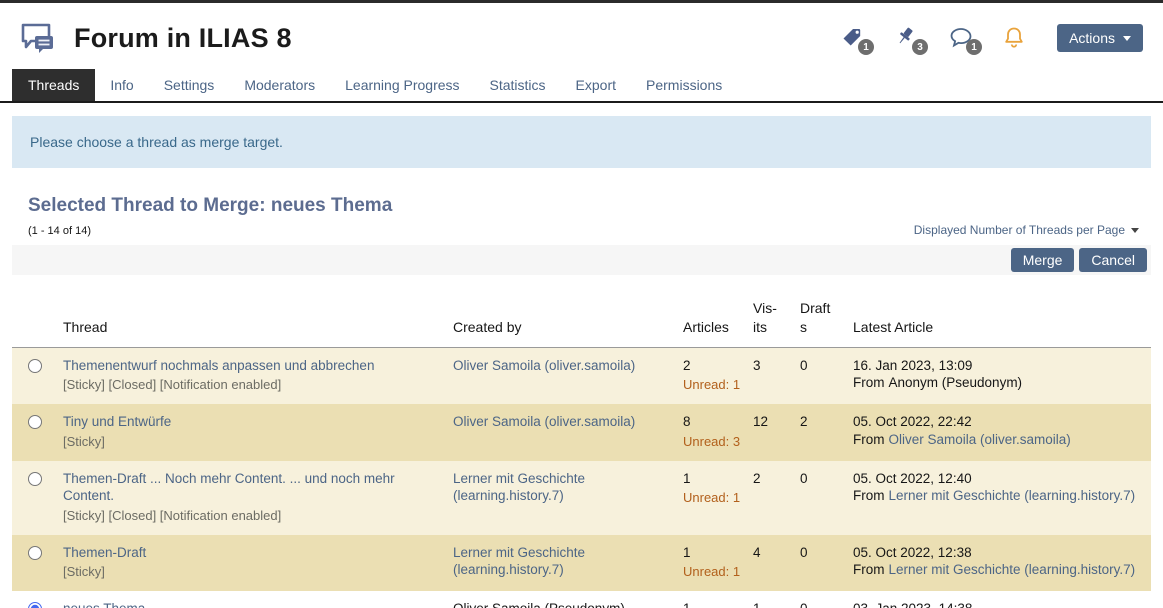 The height and width of the screenshot is (608, 1163). Describe the element at coordinates (84, 572) in the screenshot. I see `thread-flags: [Sticky]` at that location.